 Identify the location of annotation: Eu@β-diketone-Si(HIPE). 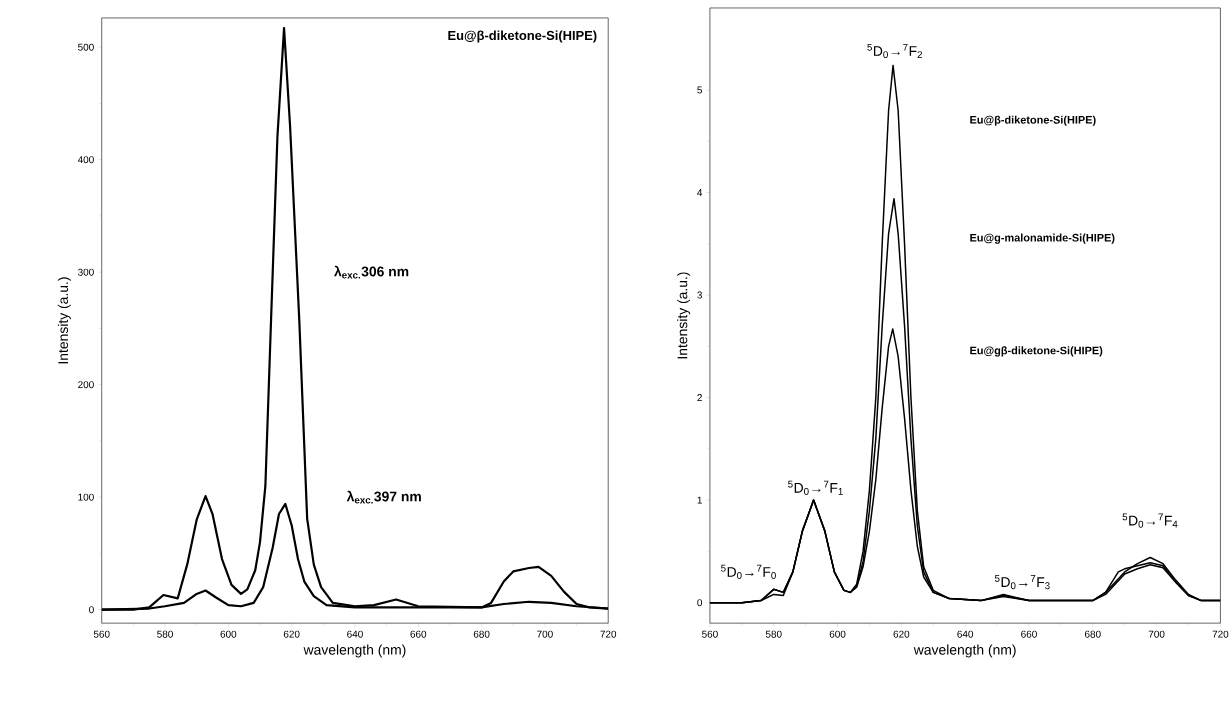
(1033, 120).